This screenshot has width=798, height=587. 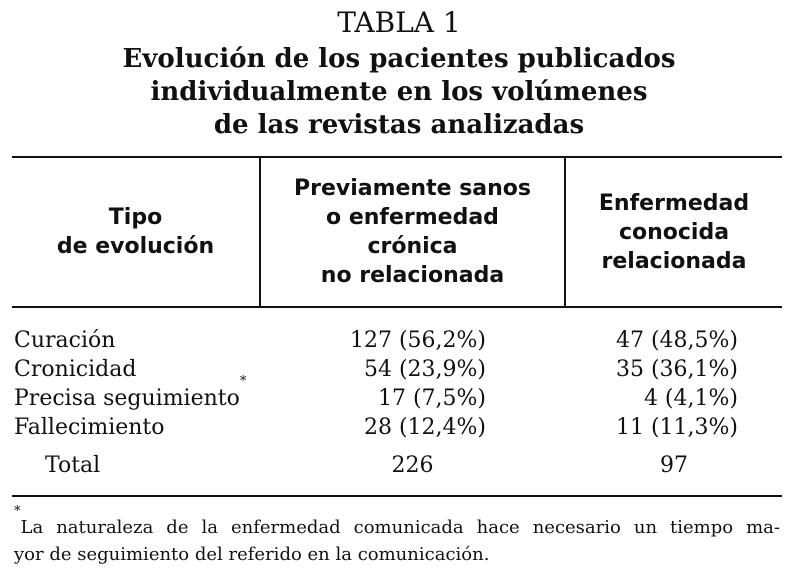 I want to click on row-value-previously-healthy: 127 (56,2%), so click(x=417, y=340).